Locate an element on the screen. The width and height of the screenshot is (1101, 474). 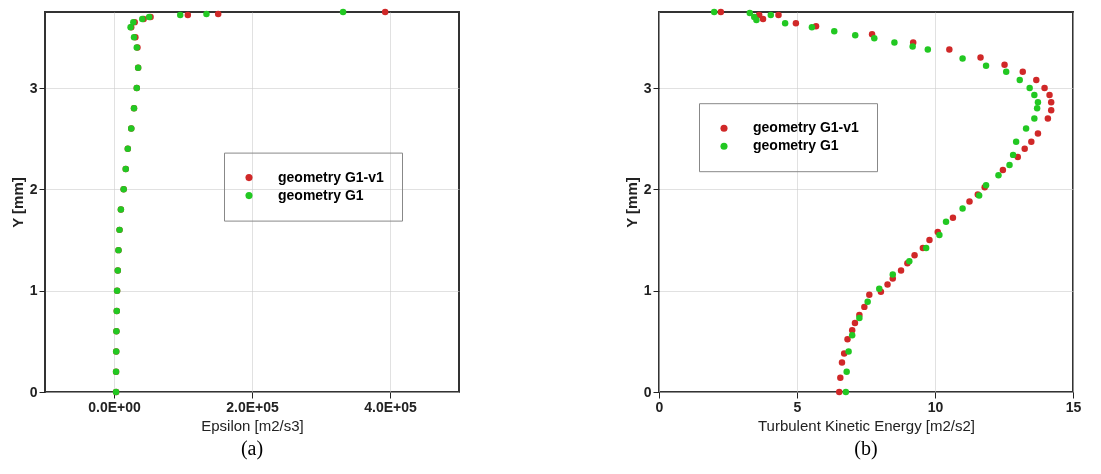
x-tick-label: 4.0E+05 is located at coordinates (390, 406).